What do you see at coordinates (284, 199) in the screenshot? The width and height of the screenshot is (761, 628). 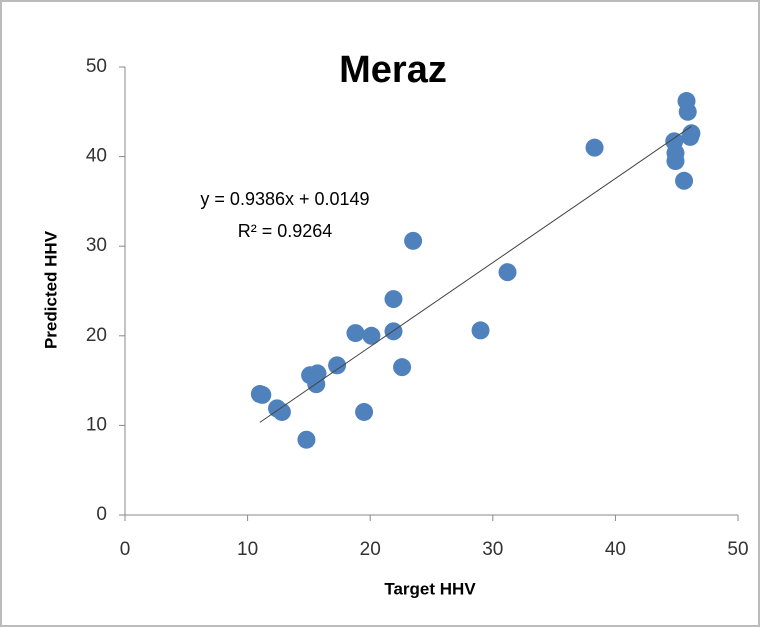 I see `trendline-equation: y = 0.9386x + 0.0149` at bounding box center [284, 199].